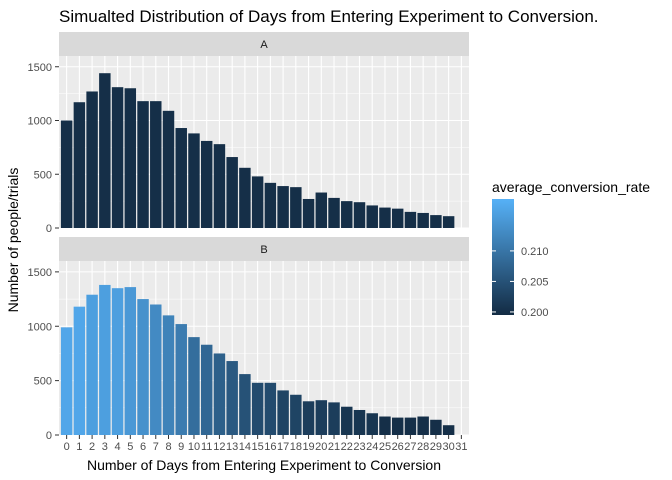 The width and height of the screenshot is (672, 480). Describe the element at coordinates (296, 447) in the screenshot. I see `x-tick-label: 18` at that location.